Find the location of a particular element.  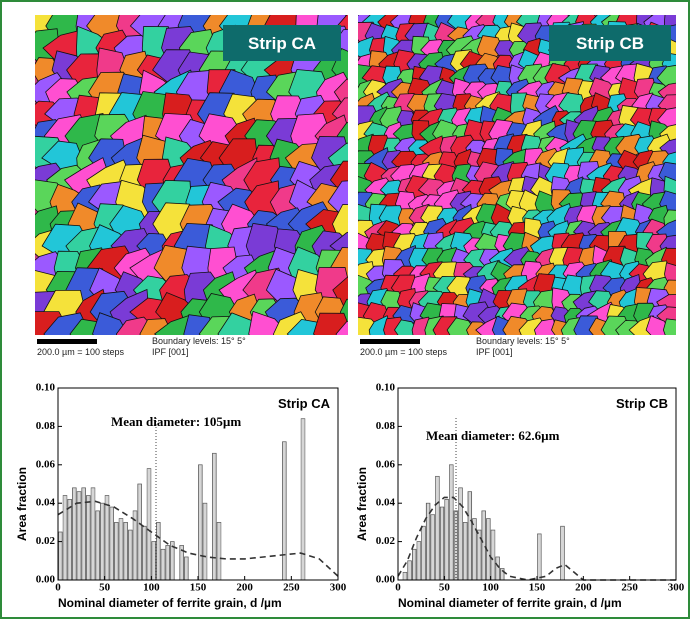

x-tick-label: 300 is located at coordinates (338, 588).